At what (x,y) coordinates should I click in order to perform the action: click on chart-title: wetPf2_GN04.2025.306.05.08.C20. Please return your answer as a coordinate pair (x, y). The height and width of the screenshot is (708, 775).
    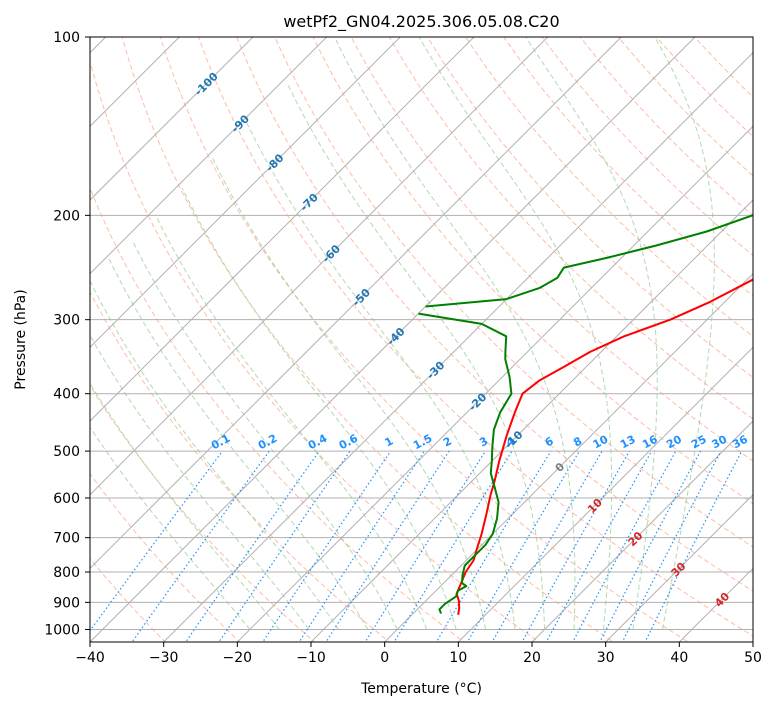
    Looking at the image, I should click on (421, 22).